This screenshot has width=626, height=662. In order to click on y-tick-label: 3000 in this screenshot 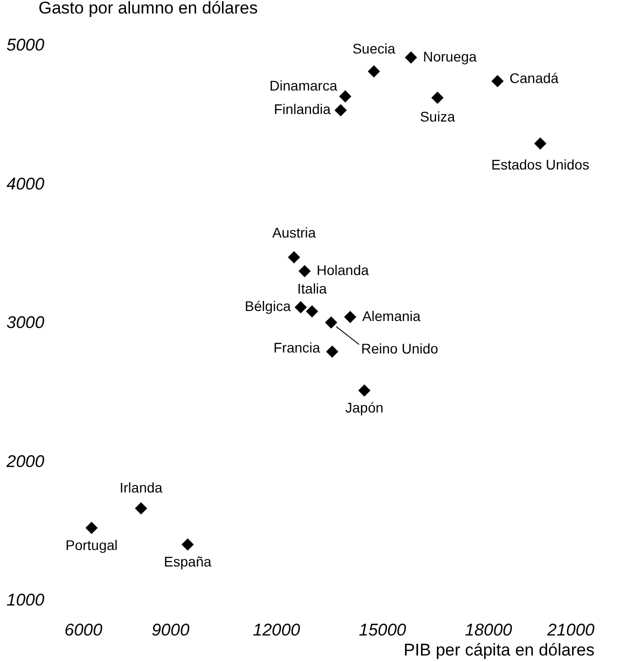, I will do `click(25, 322)`.